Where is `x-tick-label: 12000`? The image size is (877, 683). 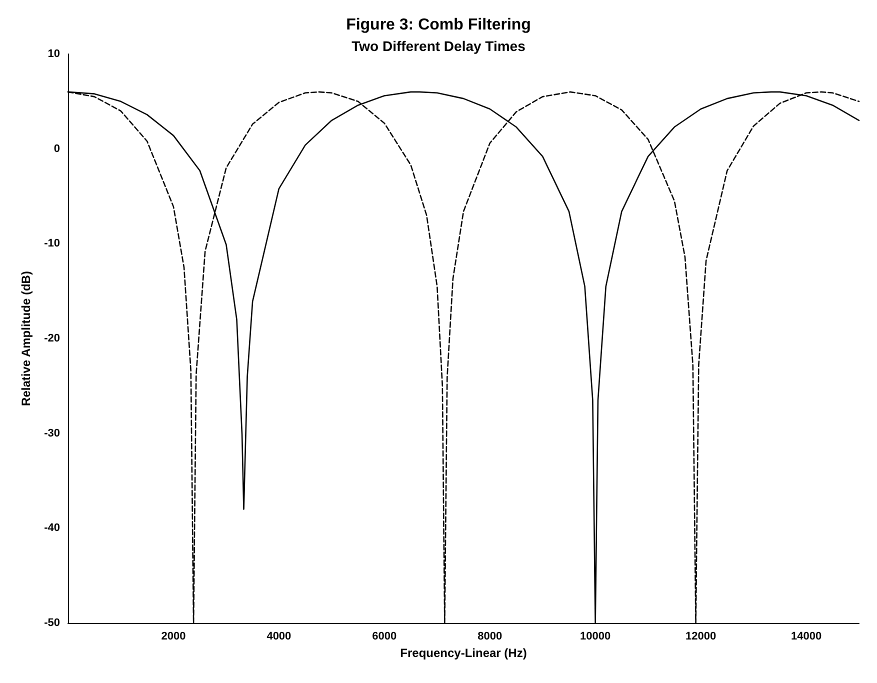
x-tick-label: 12000 is located at coordinates (701, 636).